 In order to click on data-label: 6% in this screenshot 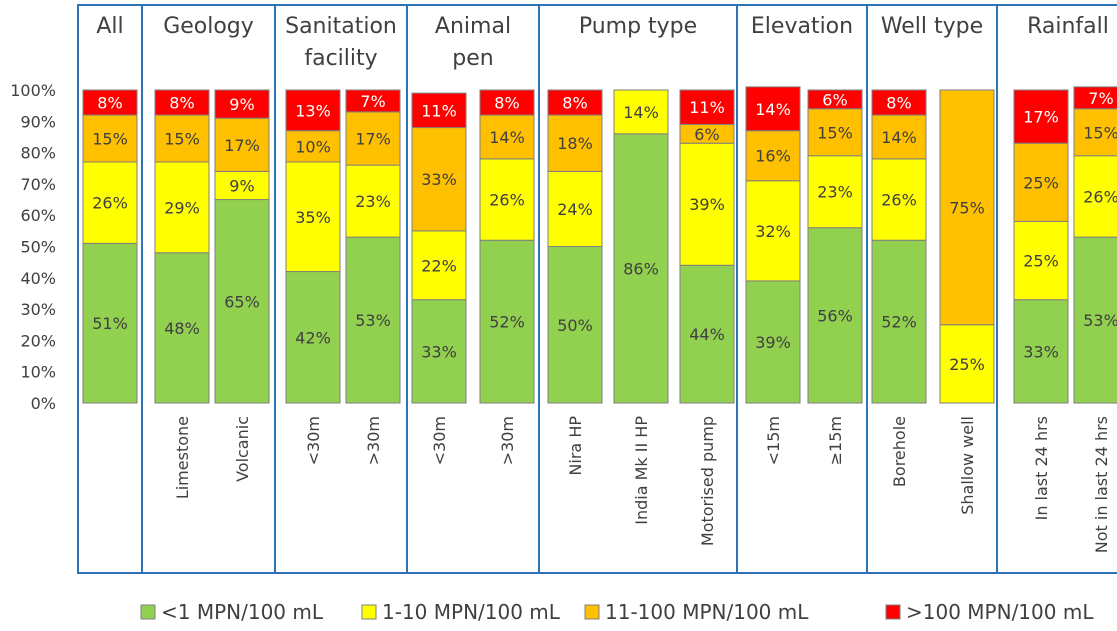, I will do `click(706, 134)`.